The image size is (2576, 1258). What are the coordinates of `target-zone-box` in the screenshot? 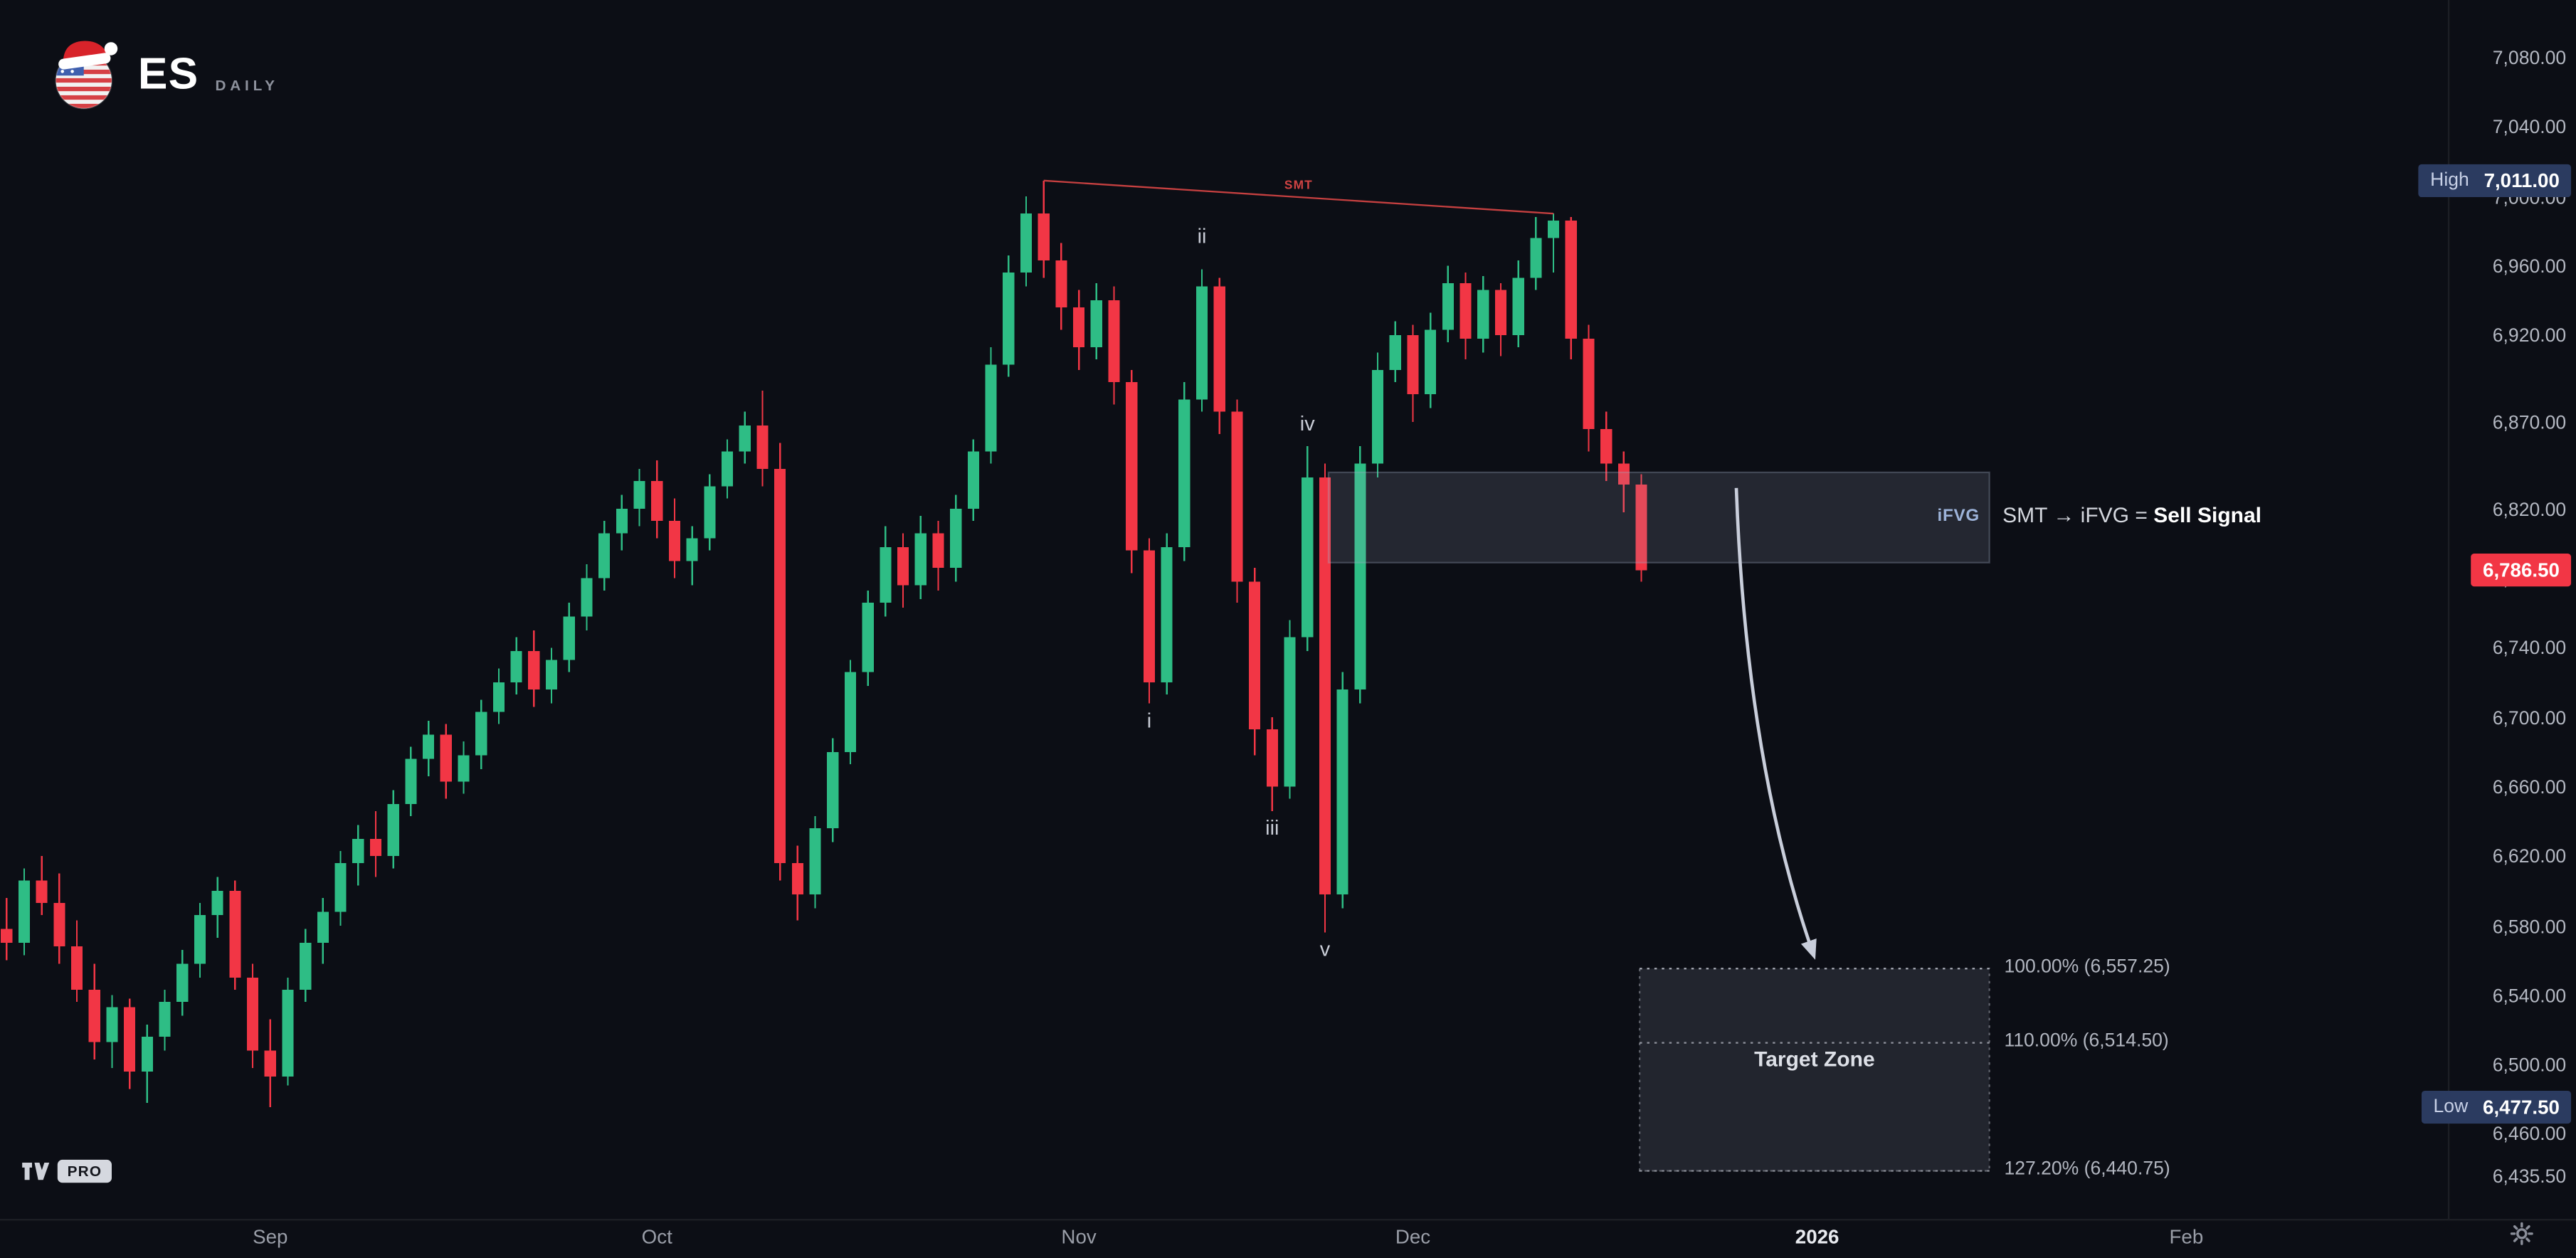 It's located at (1814, 1070).